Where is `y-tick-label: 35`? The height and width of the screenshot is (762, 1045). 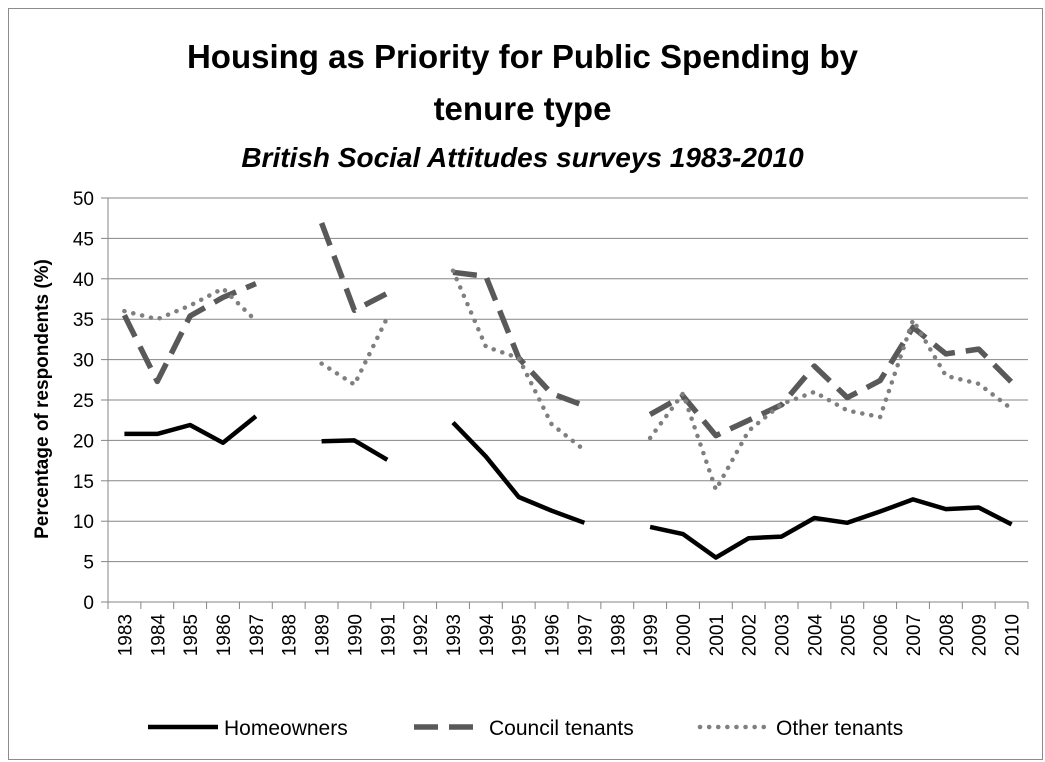
y-tick-label: 35 is located at coordinates (83, 320).